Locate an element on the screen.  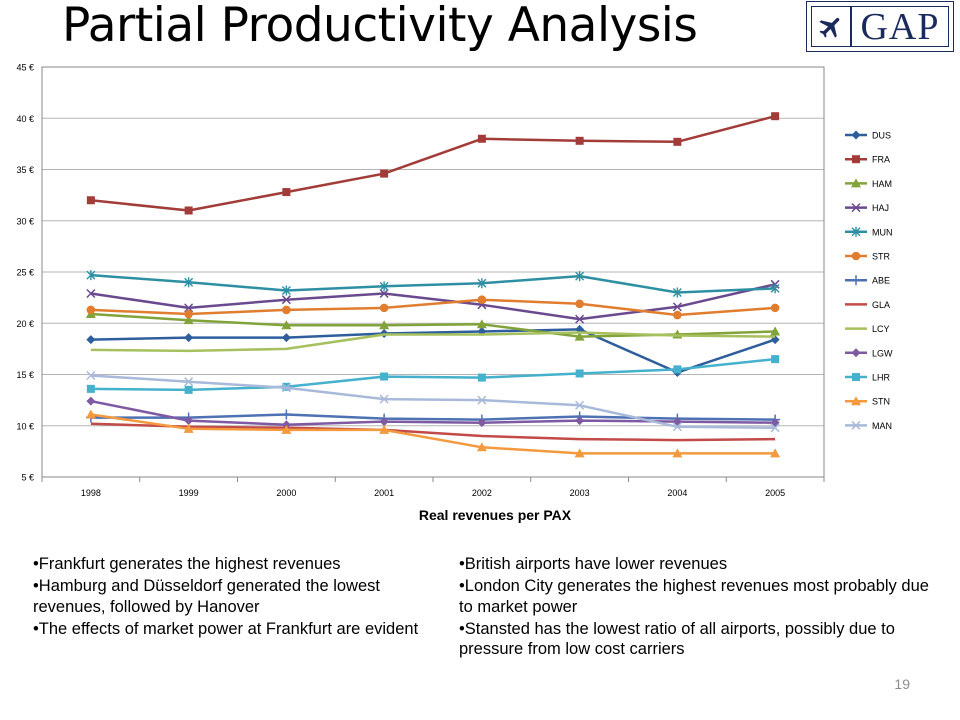
series-line-lgw is located at coordinates (433, 412).